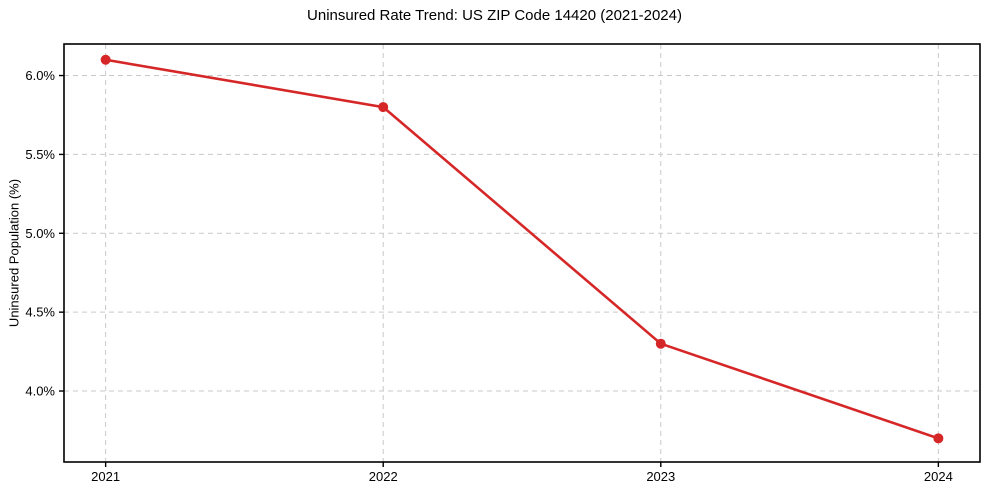  Describe the element at coordinates (383, 476) in the screenshot. I see `x-tick-label: 2022` at that location.